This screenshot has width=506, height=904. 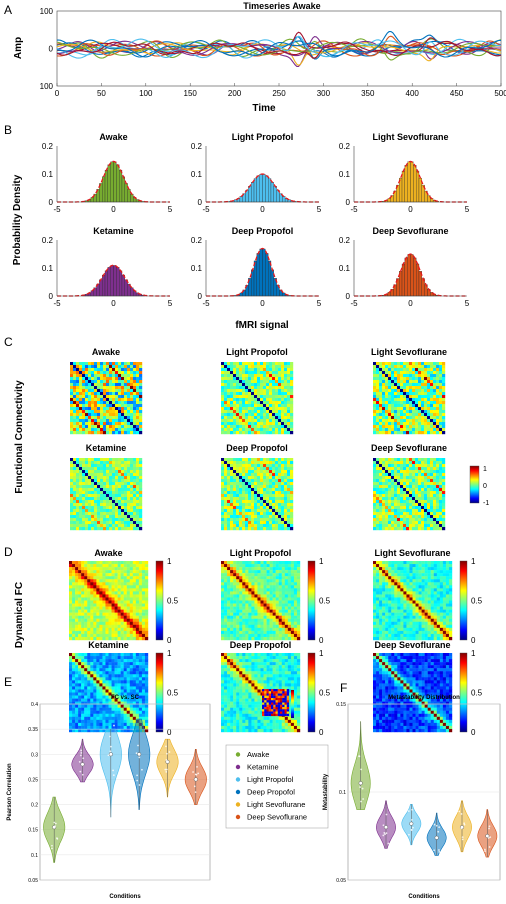 I want to click on dfc-colorbar, so click(x=159, y=600).